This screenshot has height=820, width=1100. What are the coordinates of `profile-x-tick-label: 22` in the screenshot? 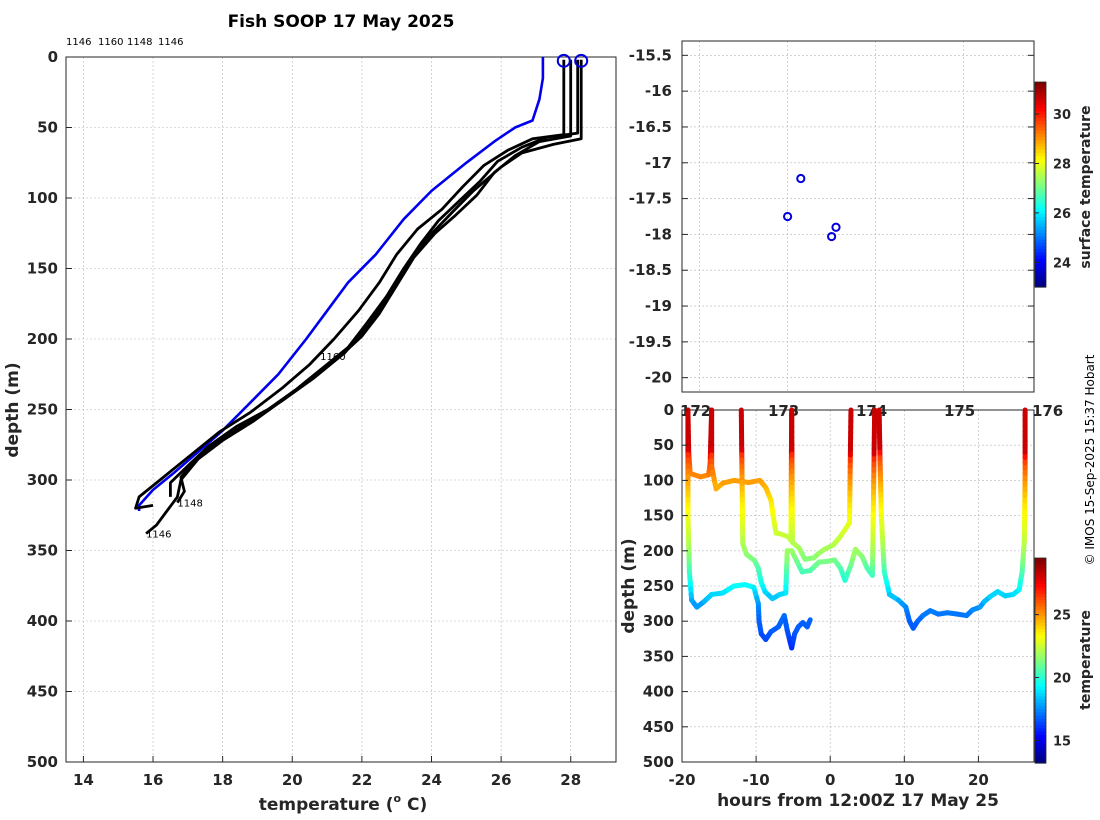 It's located at (361, 780).